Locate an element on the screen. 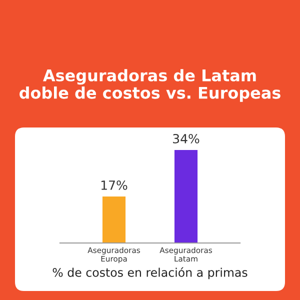 The image size is (300, 300). data-label: 17% is located at coordinates (114, 185).